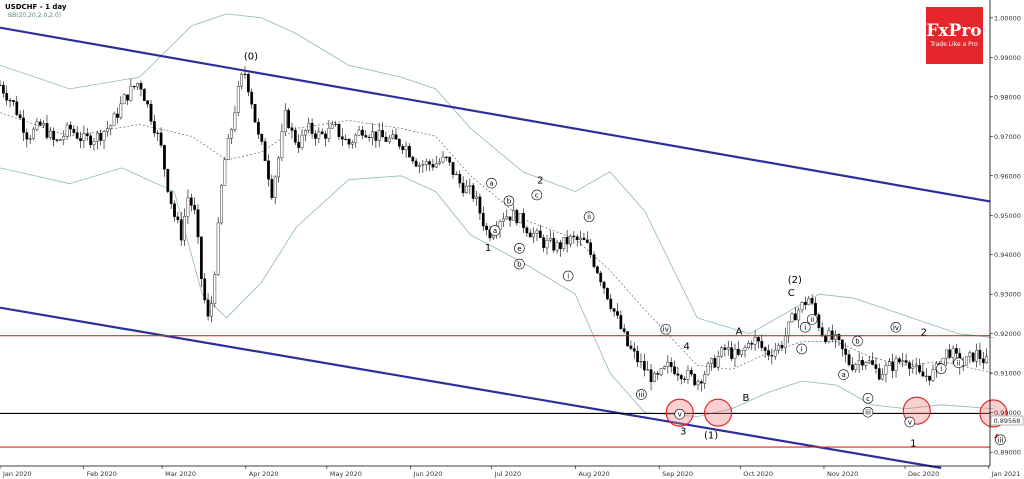  Describe the element at coordinates (36, 7) in the screenshot. I see `chart-title: USDCHF - 1 day` at that location.